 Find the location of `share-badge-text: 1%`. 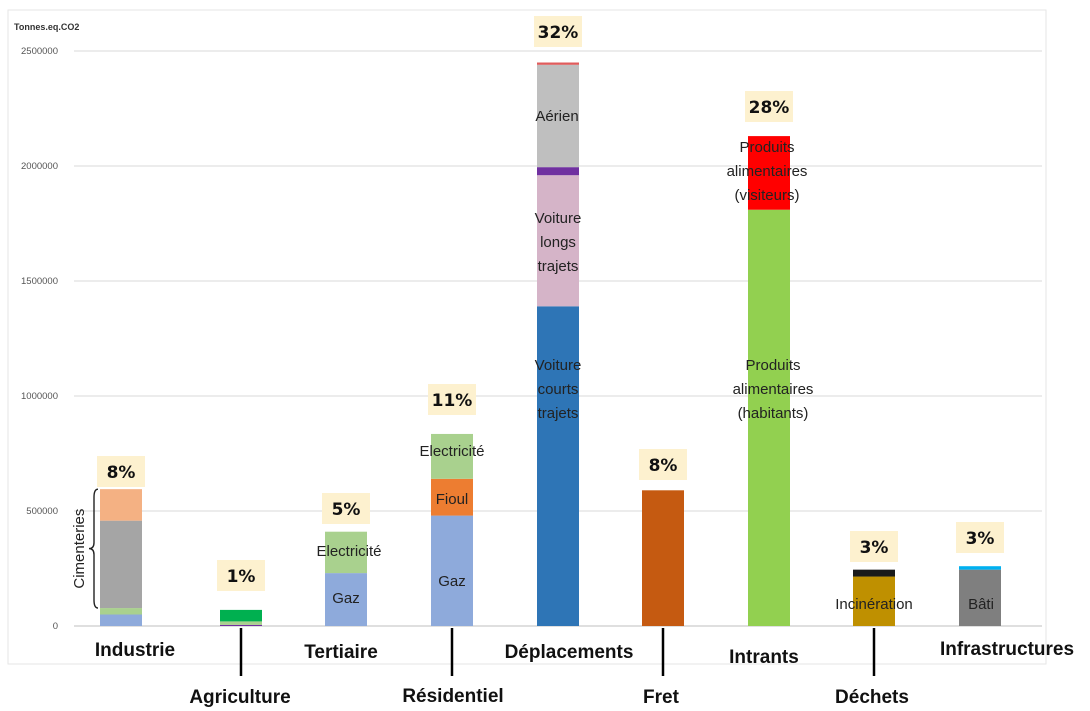

share-badge-text: 1% is located at coordinates (241, 577).